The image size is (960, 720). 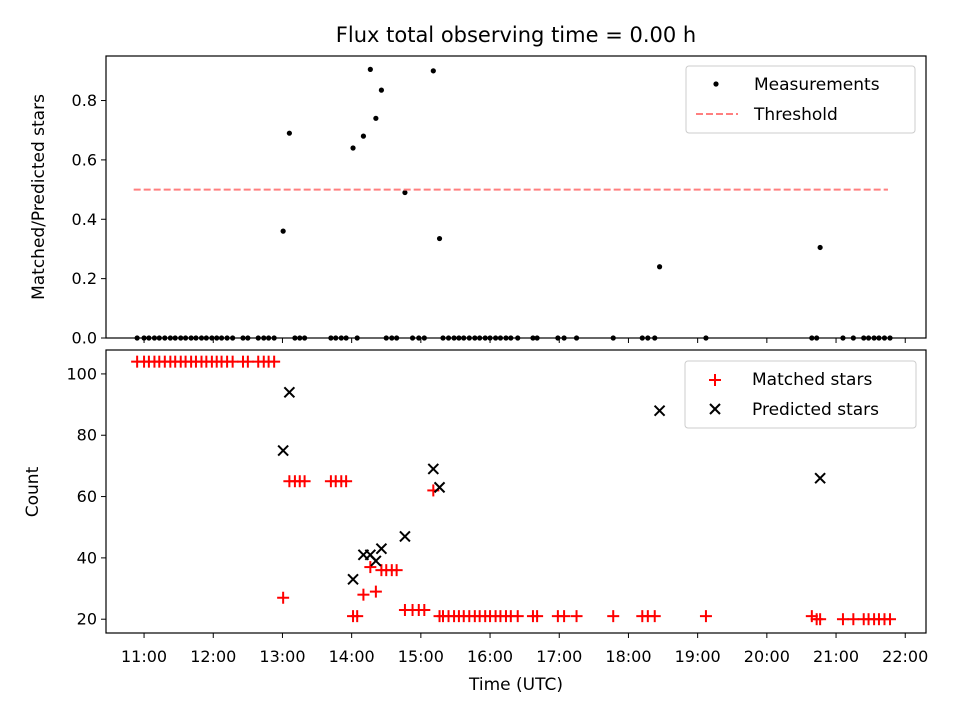 I want to click on x-tick-label: 16:00, so click(x=490, y=656).